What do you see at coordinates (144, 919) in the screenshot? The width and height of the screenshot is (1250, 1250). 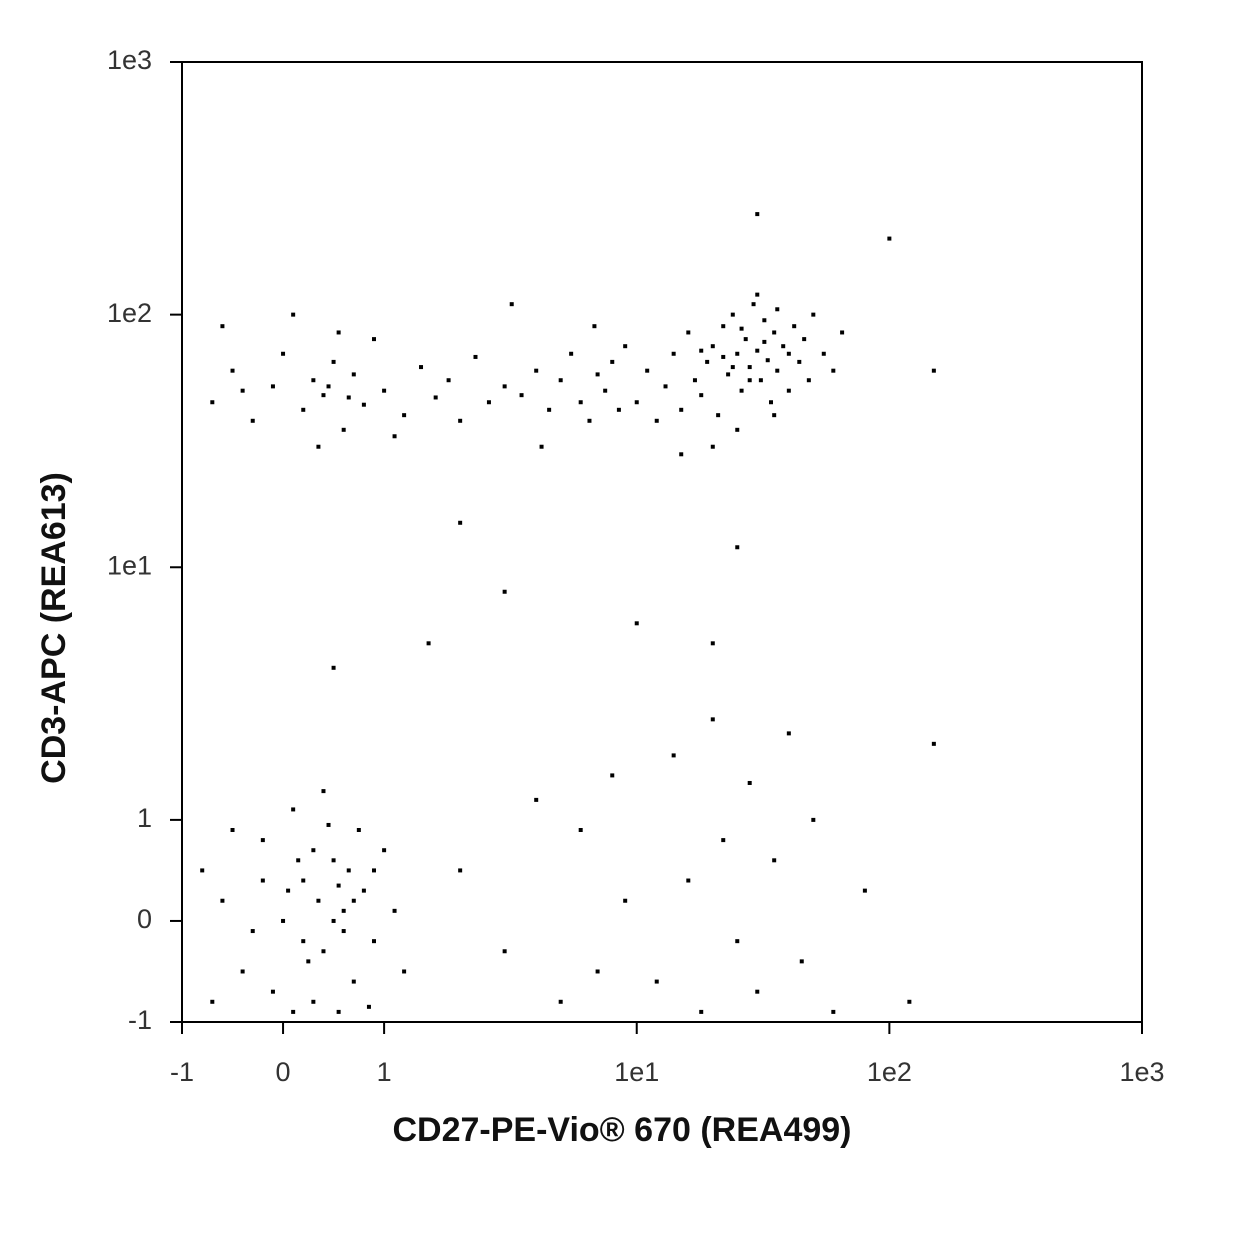 I see `y-tick-label: 0` at bounding box center [144, 919].